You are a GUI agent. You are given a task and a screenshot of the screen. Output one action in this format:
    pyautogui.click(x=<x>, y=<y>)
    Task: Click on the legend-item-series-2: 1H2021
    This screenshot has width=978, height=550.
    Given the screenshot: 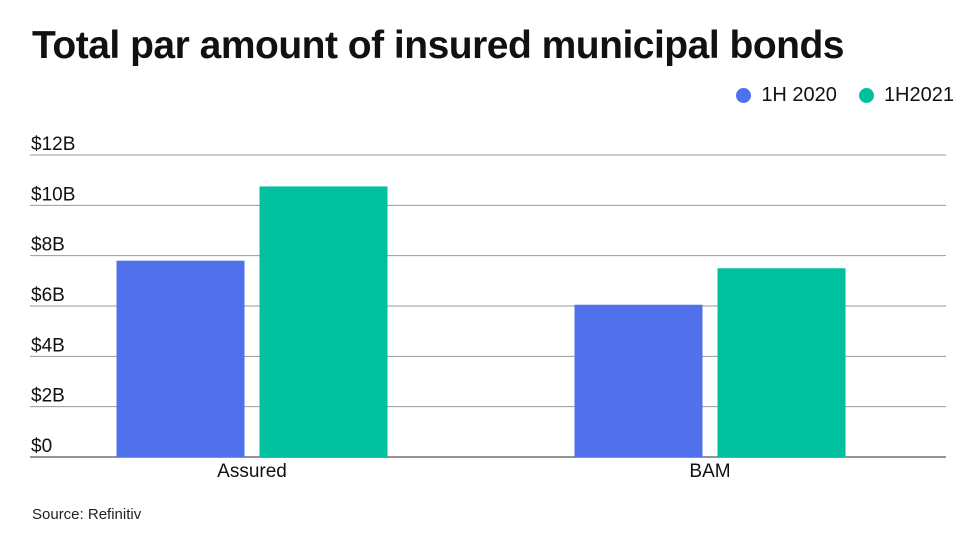 What is the action you would take?
    pyautogui.click(x=906, y=95)
    